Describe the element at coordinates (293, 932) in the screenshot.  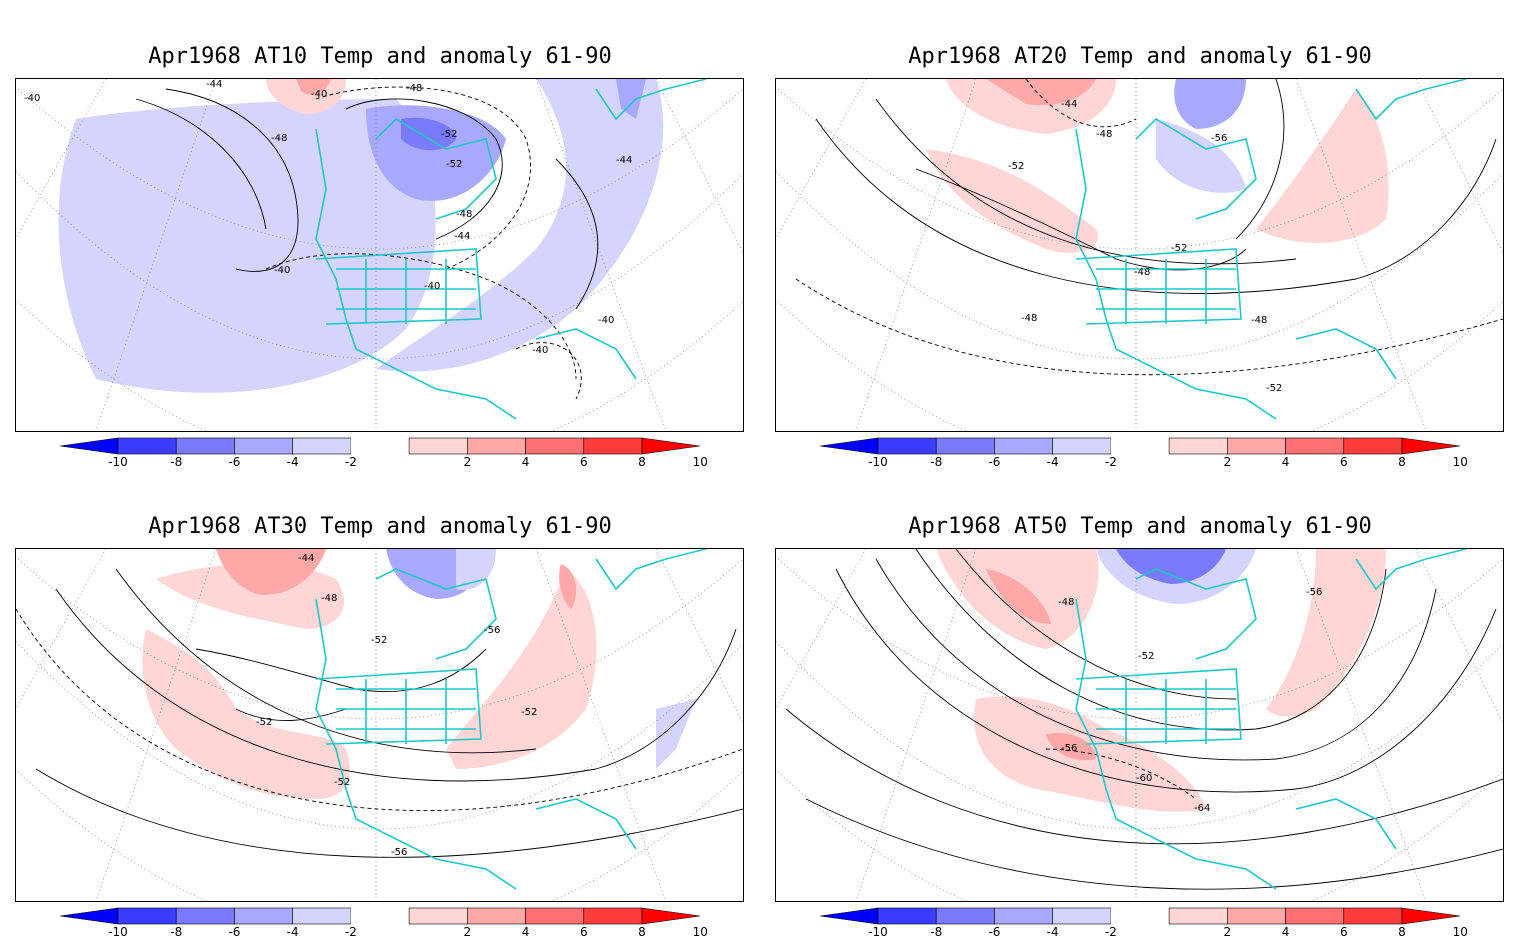
I see `colorbar-tick-label: -4` at that location.